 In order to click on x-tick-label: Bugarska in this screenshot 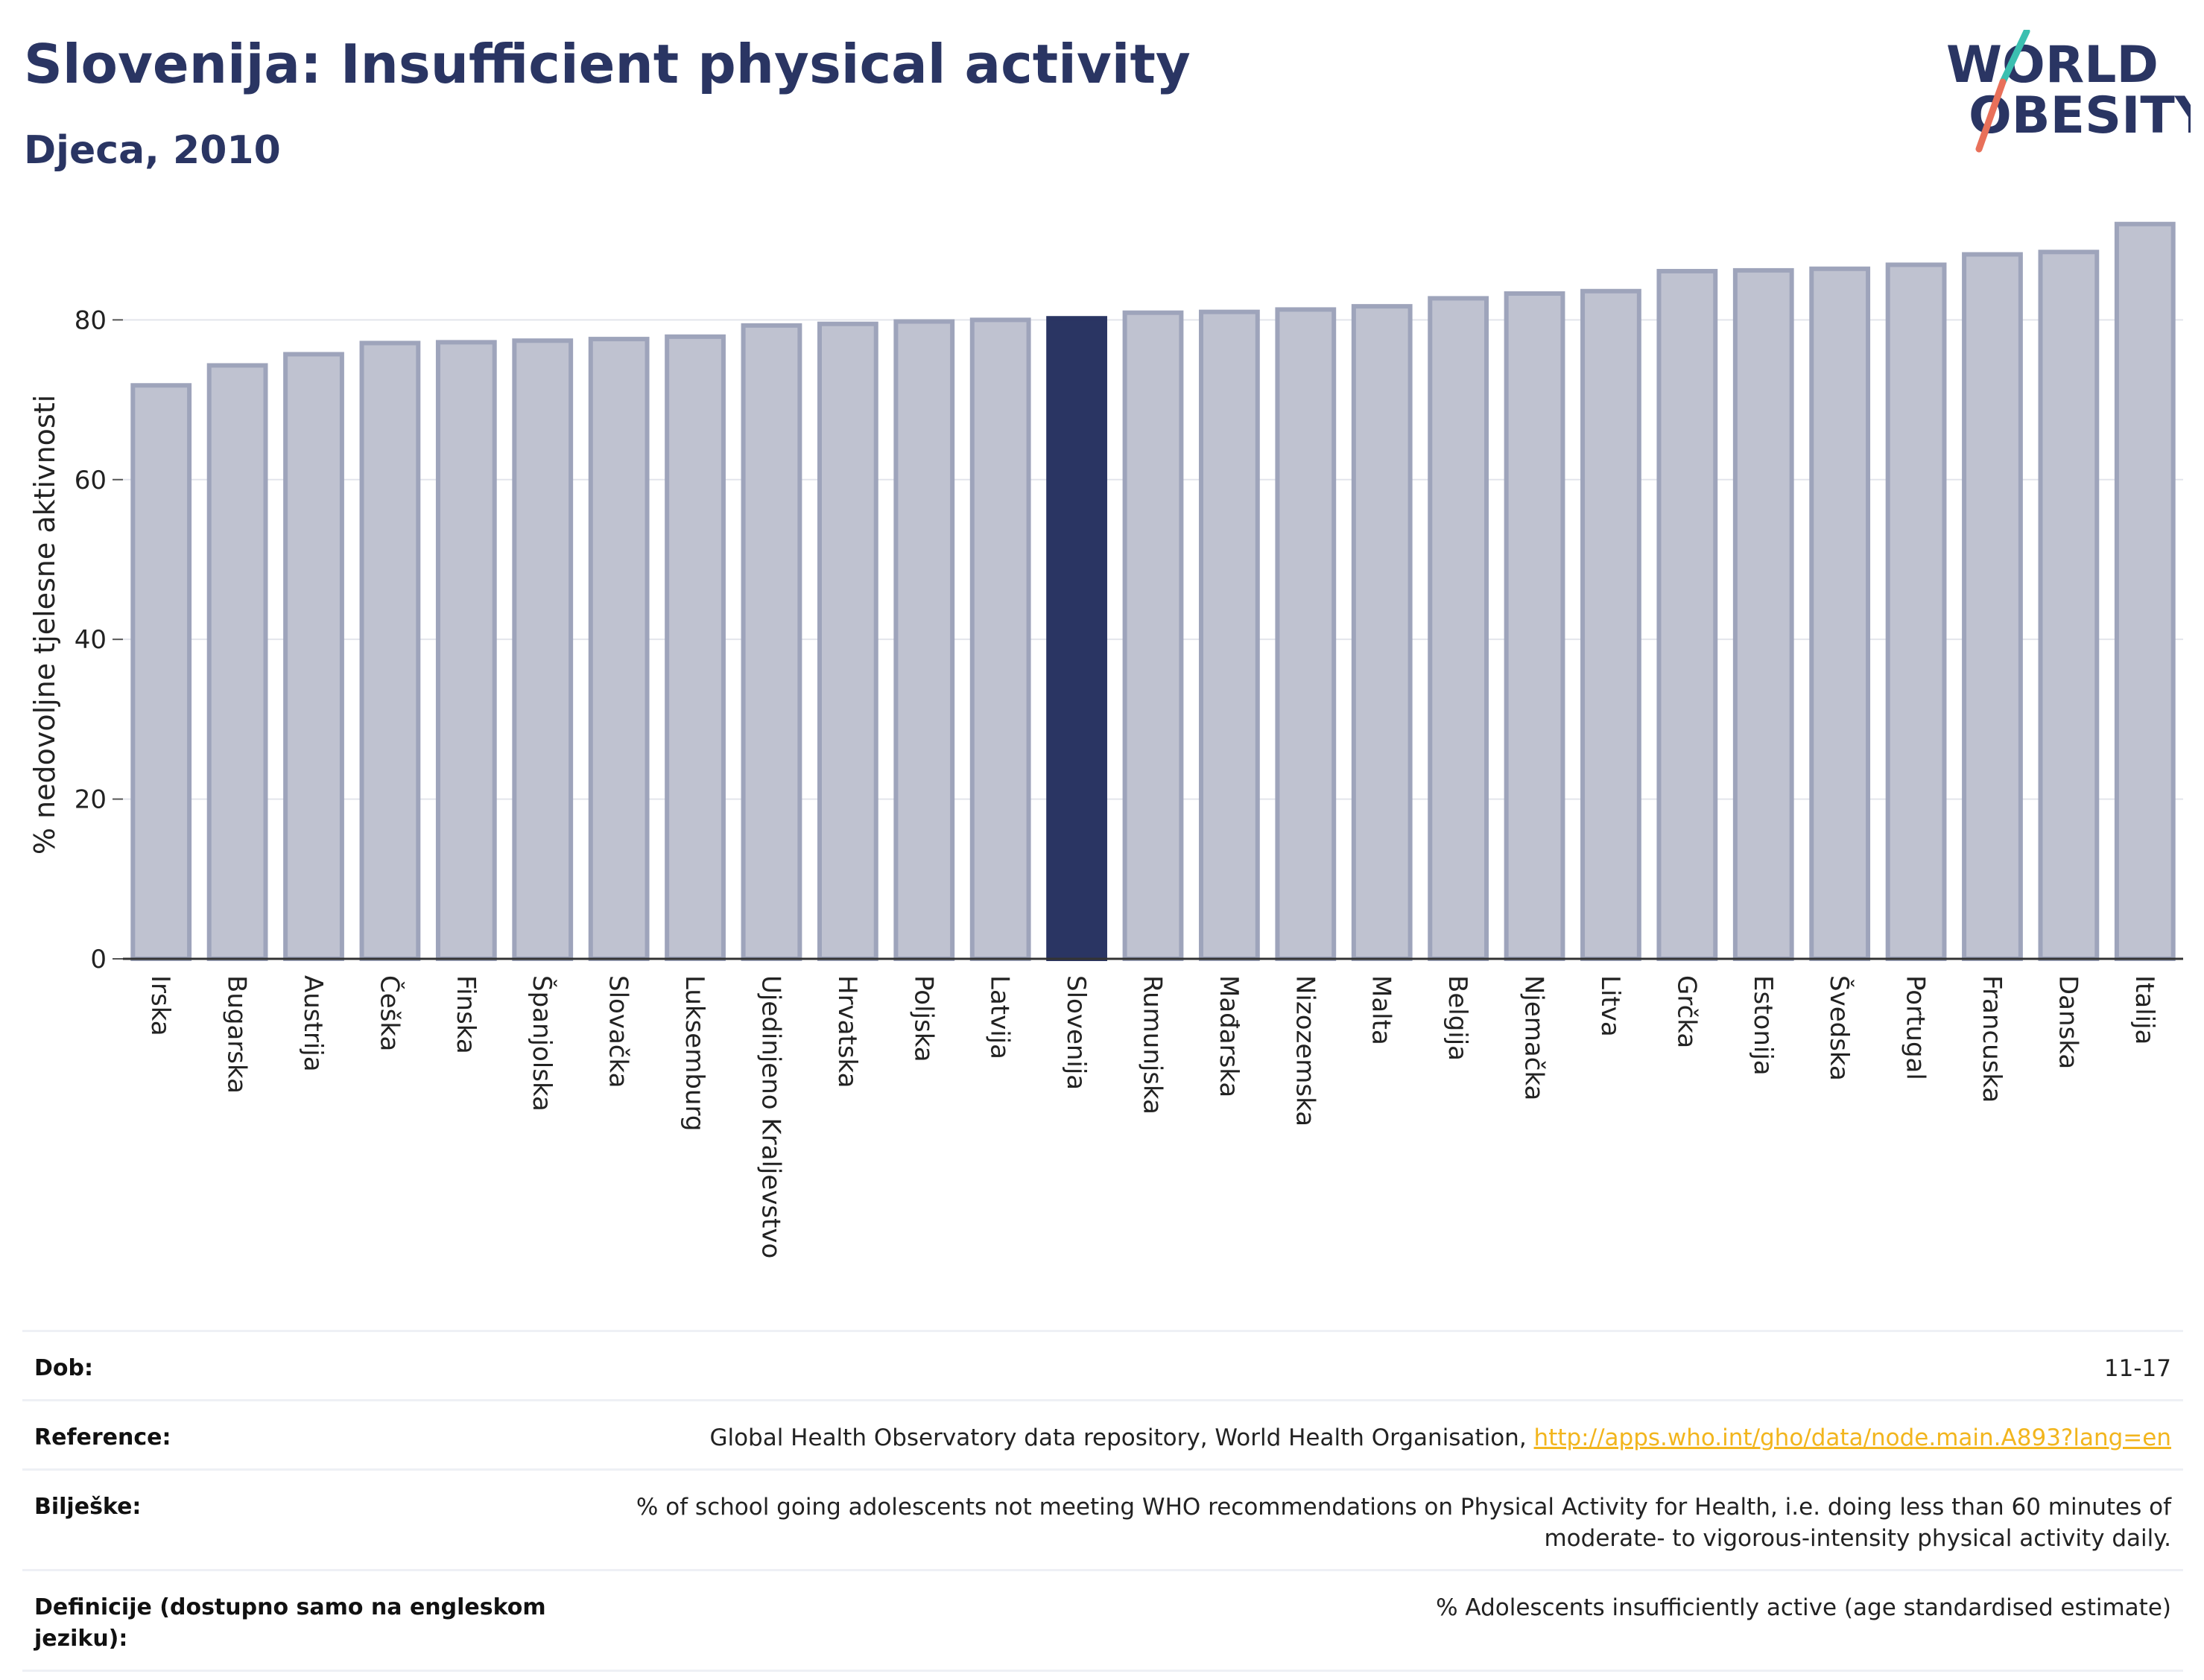, I will do `click(237, 1034)`.